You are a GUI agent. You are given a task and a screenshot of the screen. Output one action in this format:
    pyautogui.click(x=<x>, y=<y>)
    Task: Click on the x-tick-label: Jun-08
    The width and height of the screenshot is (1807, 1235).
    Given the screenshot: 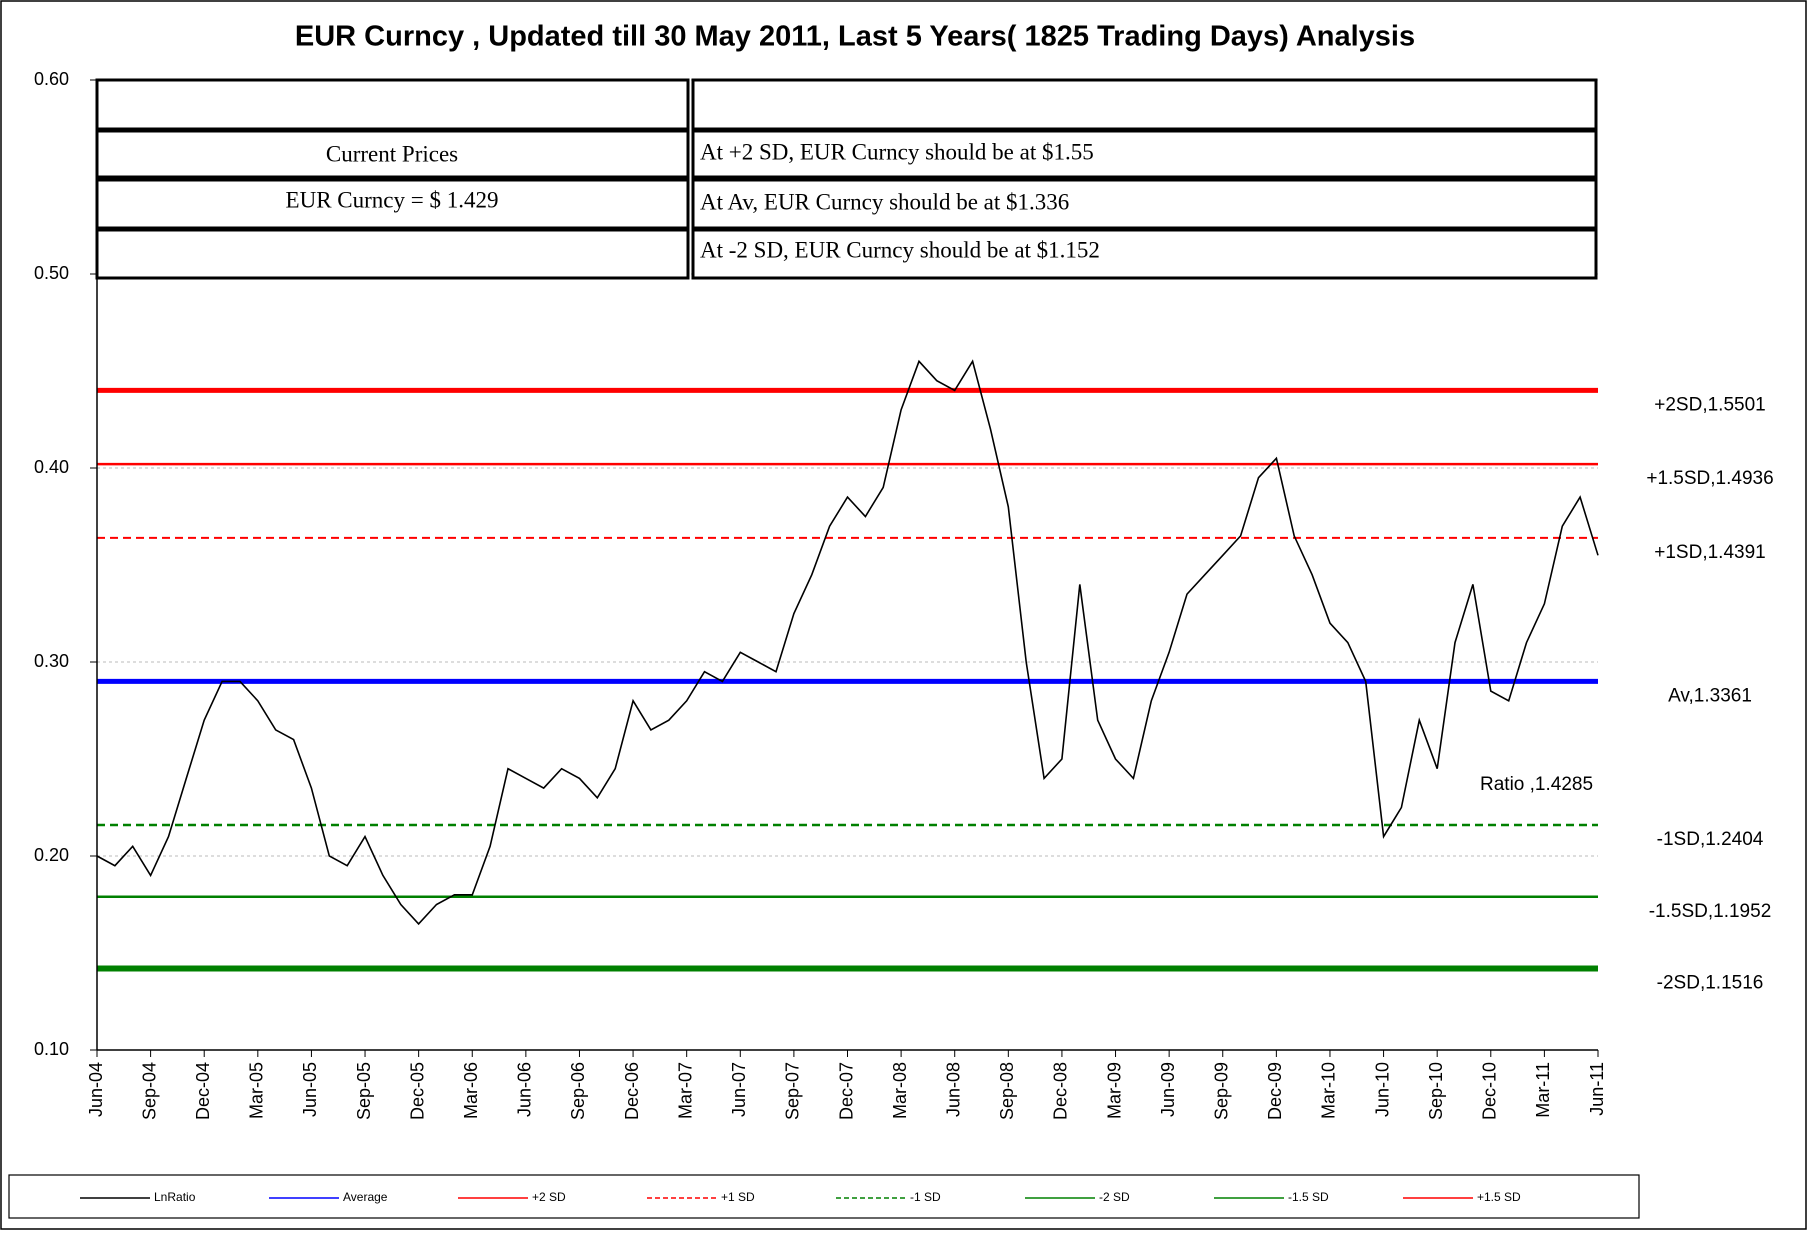 What is the action you would take?
    pyautogui.click(x=953, y=1089)
    